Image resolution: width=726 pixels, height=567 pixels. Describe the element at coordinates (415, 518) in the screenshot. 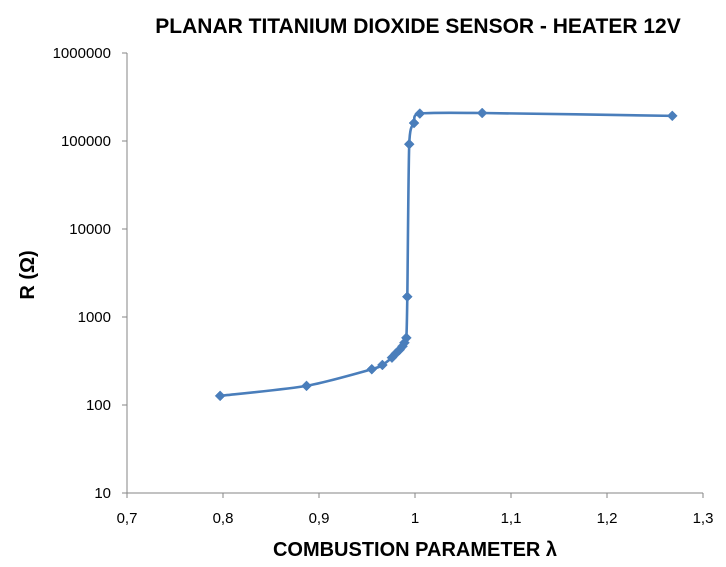

I see `x-tick-label: 1` at that location.